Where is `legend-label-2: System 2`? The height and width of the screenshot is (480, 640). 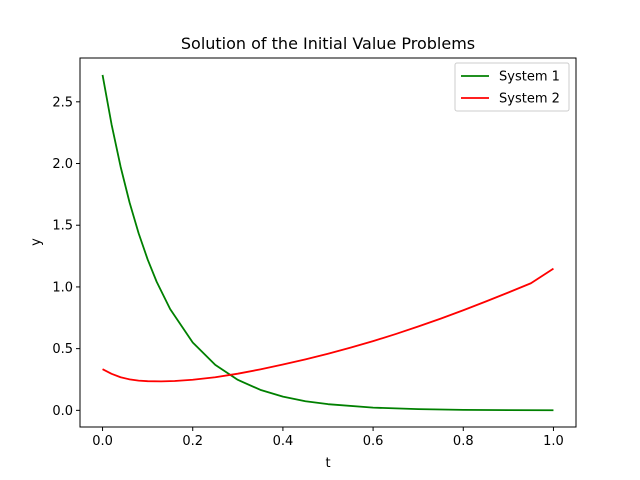
legend-label-2: System 2 is located at coordinates (529, 99).